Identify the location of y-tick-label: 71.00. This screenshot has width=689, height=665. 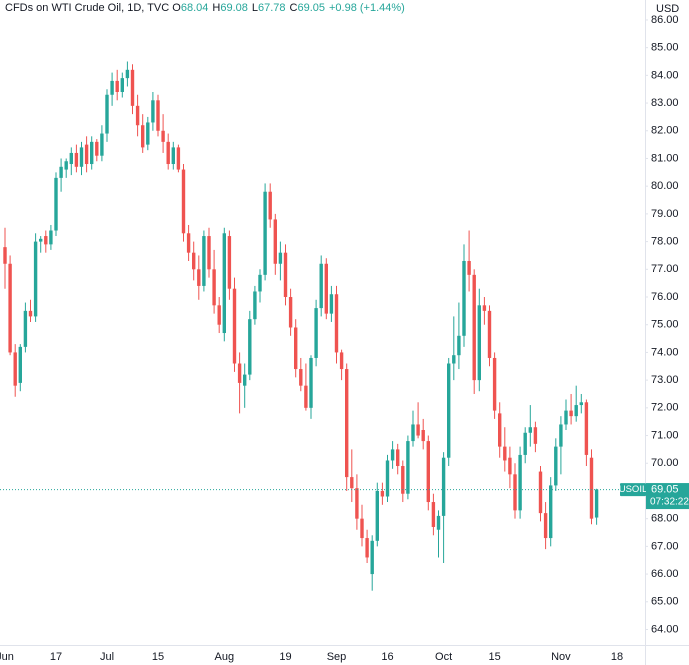
(665, 435).